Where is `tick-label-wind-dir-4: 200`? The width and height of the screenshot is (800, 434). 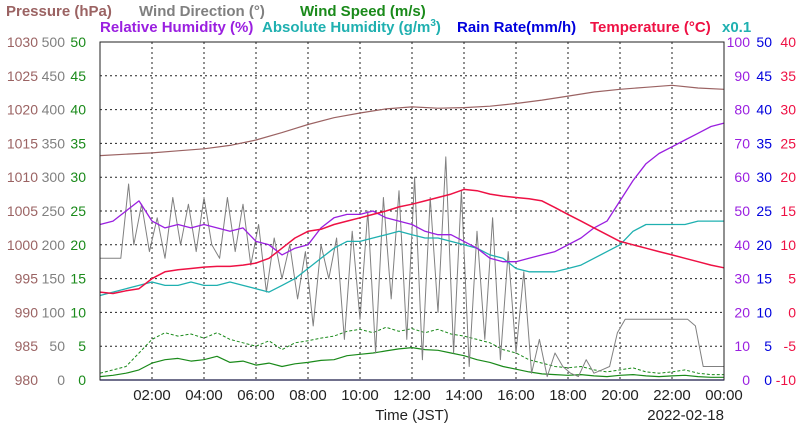
tick-label-wind-dir-4: 200 is located at coordinates (54, 245).